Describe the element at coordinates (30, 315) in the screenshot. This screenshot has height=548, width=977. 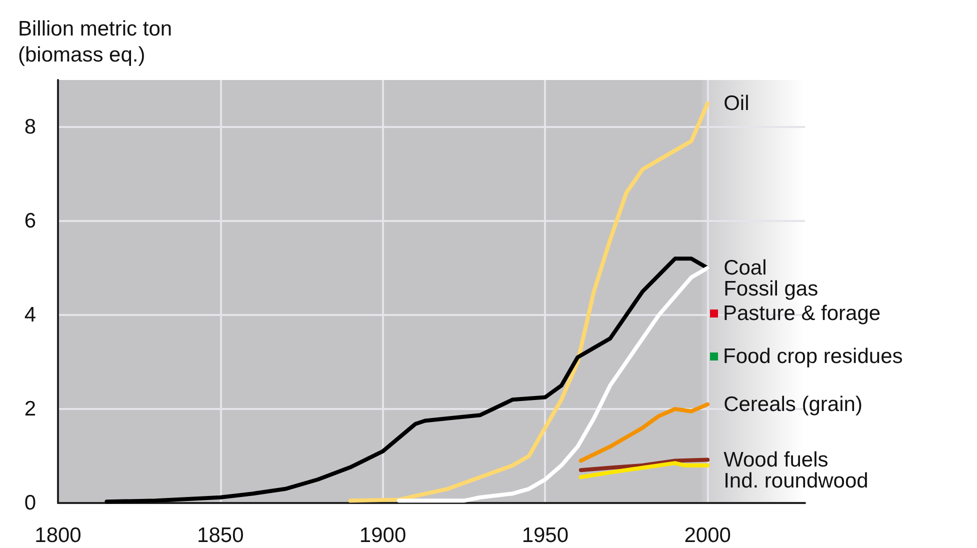
I see `y-tick-label: 4` at that location.